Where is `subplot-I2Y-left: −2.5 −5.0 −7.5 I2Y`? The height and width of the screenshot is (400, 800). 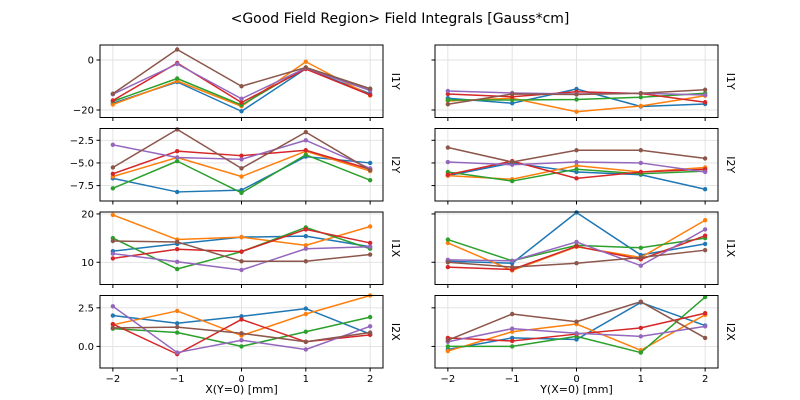
subplot-I2Y-left: −2.5 −5.0 −7.5 I2Y is located at coordinates (236, 166).